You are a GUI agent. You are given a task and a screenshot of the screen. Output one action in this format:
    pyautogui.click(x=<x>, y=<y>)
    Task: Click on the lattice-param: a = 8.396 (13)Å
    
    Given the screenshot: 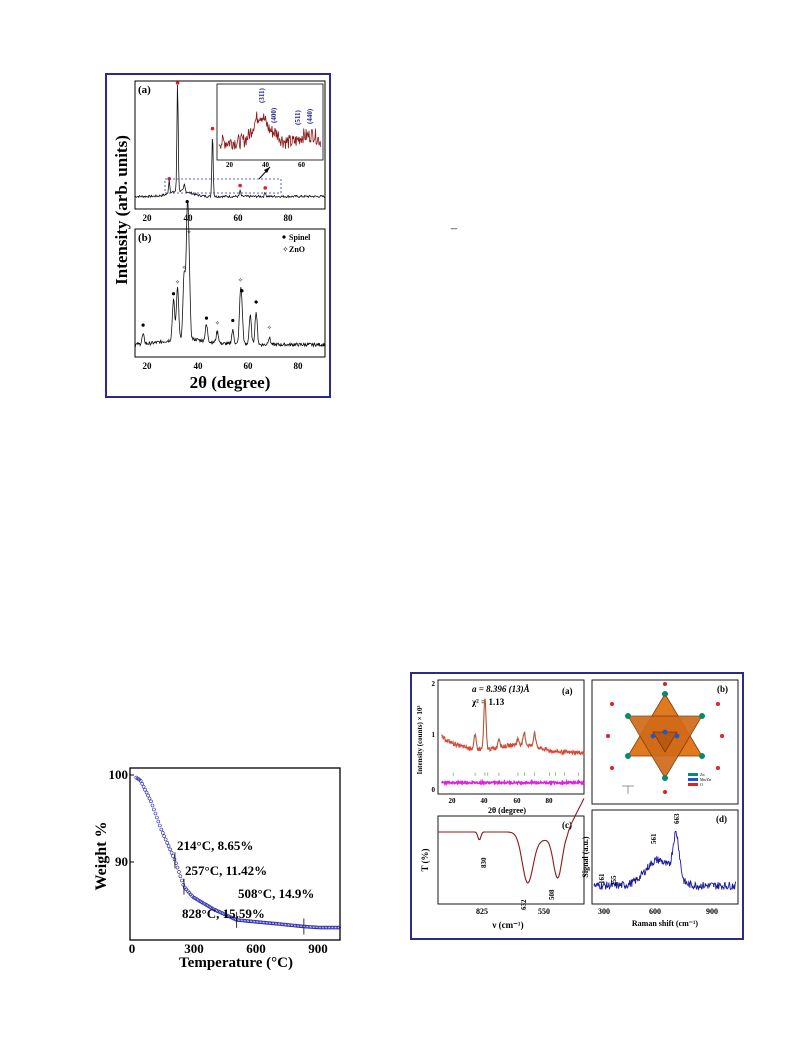 What is the action you would take?
    pyautogui.click(x=501, y=689)
    